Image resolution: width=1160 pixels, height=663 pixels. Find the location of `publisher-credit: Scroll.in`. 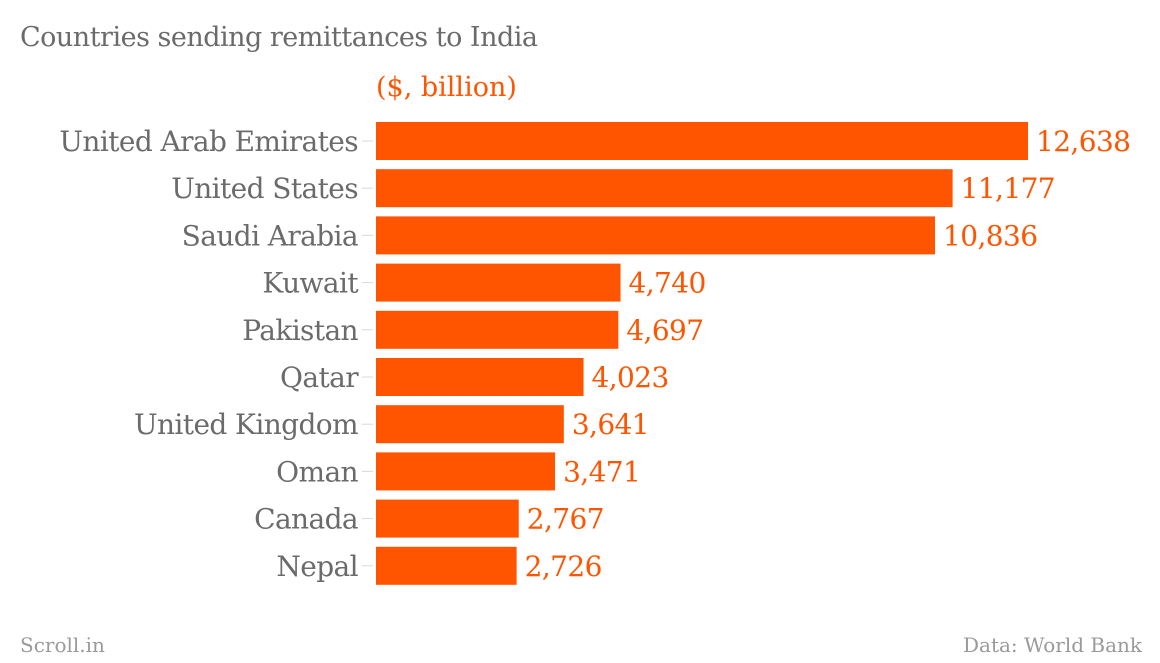

publisher-credit: Scroll.in is located at coordinates (62, 645).